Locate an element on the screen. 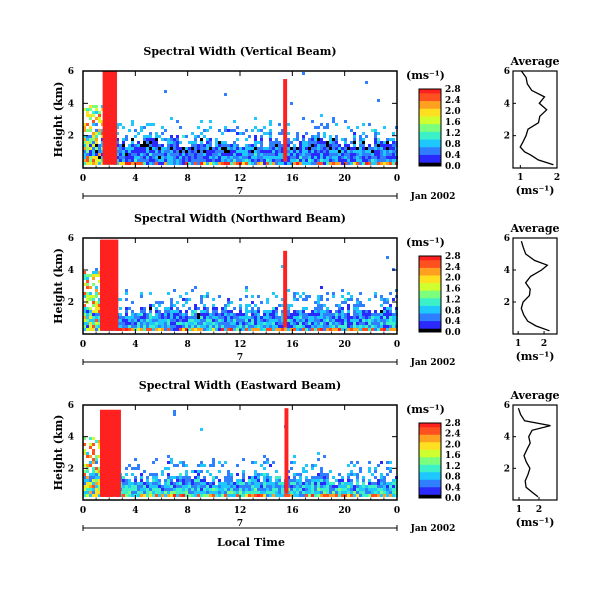 The width and height of the screenshot is (610, 602). bottom-xlabel: Local Time is located at coordinates (251, 542).